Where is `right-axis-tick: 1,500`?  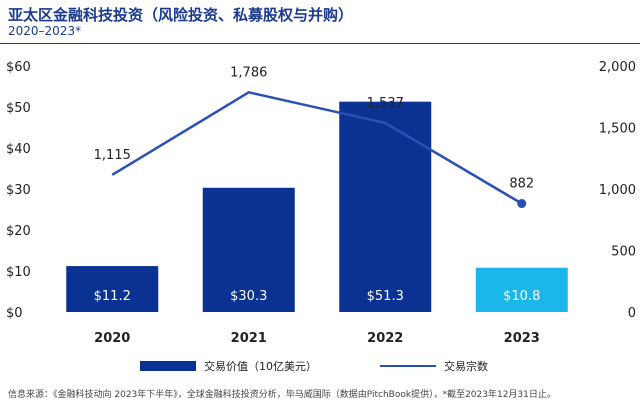 right-axis-tick: 1,500 is located at coordinates (617, 129).